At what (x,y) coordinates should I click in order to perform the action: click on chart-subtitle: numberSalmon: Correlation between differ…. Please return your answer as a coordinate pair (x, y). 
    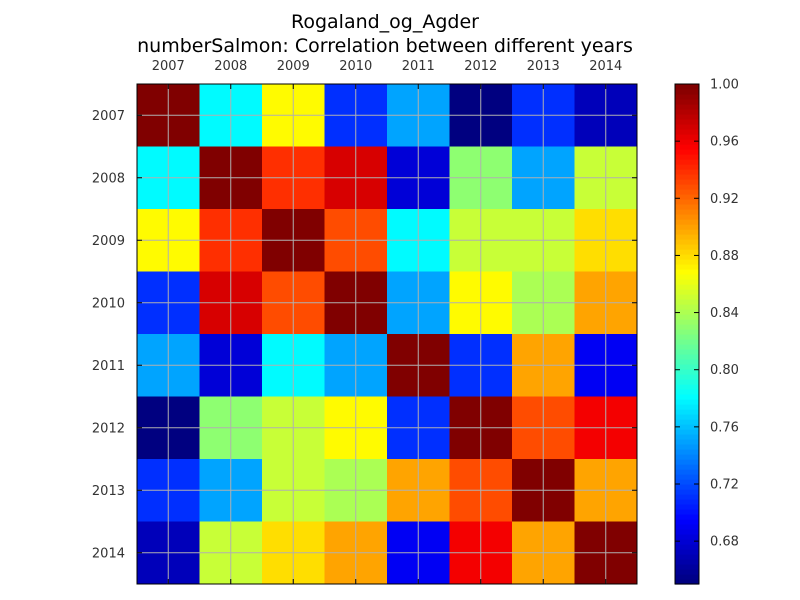
    Looking at the image, I should click on (385, 46).